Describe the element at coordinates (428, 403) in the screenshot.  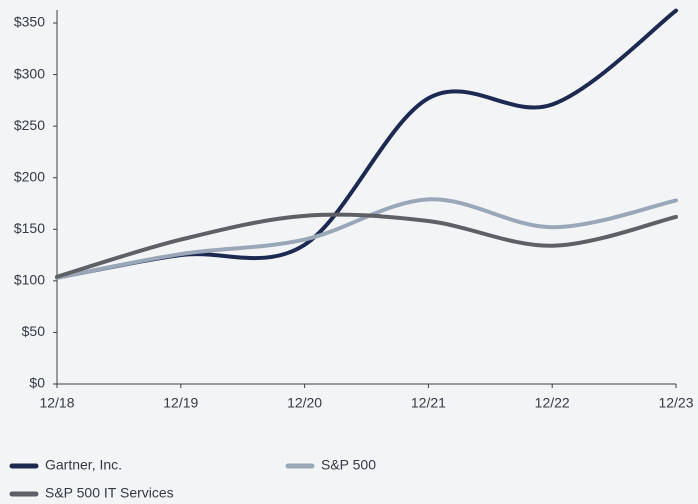
I see `x-tick-label: 12/21` at that location.